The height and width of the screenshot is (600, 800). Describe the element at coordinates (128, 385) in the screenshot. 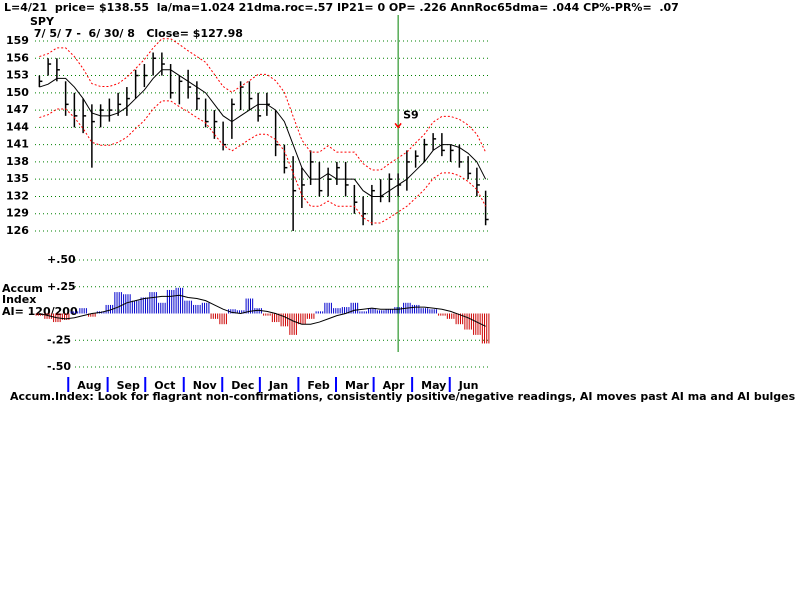

I see `x-tick-label: Sep` at that location.